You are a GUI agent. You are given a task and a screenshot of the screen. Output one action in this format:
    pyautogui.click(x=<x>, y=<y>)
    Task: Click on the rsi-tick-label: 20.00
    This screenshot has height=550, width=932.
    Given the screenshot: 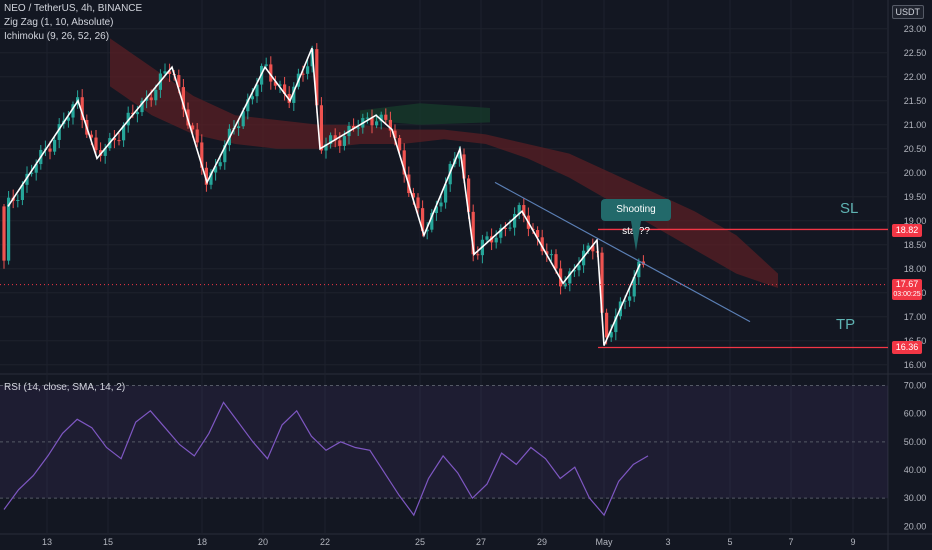 What is the action you would take?
    pyautogui.click(x=915, y=526)
    